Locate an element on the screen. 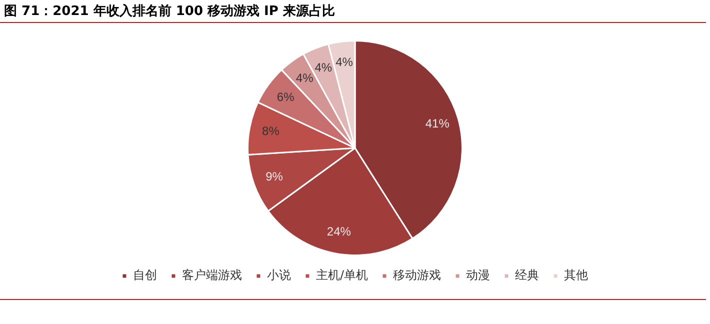  legend-label: 其他 is located at coordinates (576, 275).